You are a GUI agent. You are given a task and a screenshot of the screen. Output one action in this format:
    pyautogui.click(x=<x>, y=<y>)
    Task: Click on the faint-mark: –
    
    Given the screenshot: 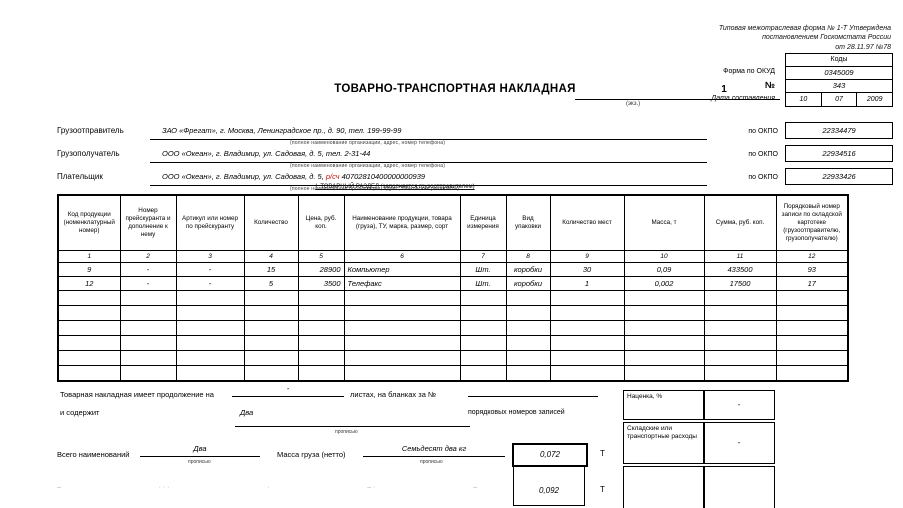 What is the action you would take?
    pyautogui.click(x=475, y=487)
    